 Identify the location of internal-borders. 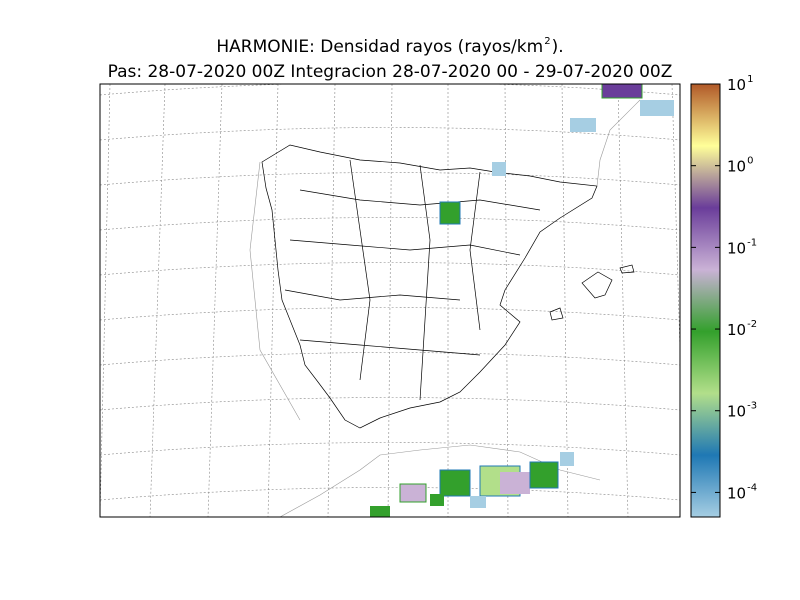
(412, 280).